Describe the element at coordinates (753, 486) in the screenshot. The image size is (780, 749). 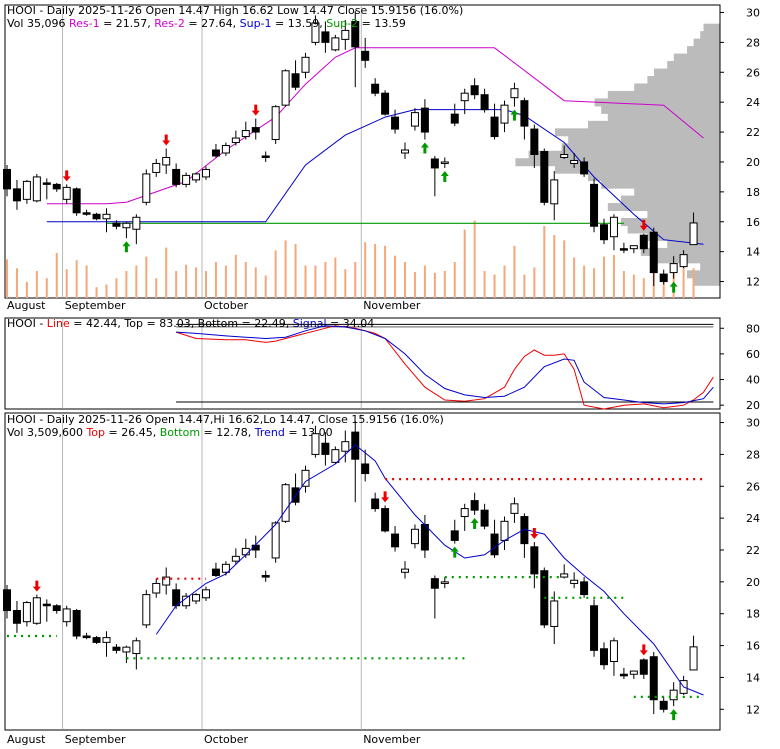
I see `trend-axis-label: 26` at that location.